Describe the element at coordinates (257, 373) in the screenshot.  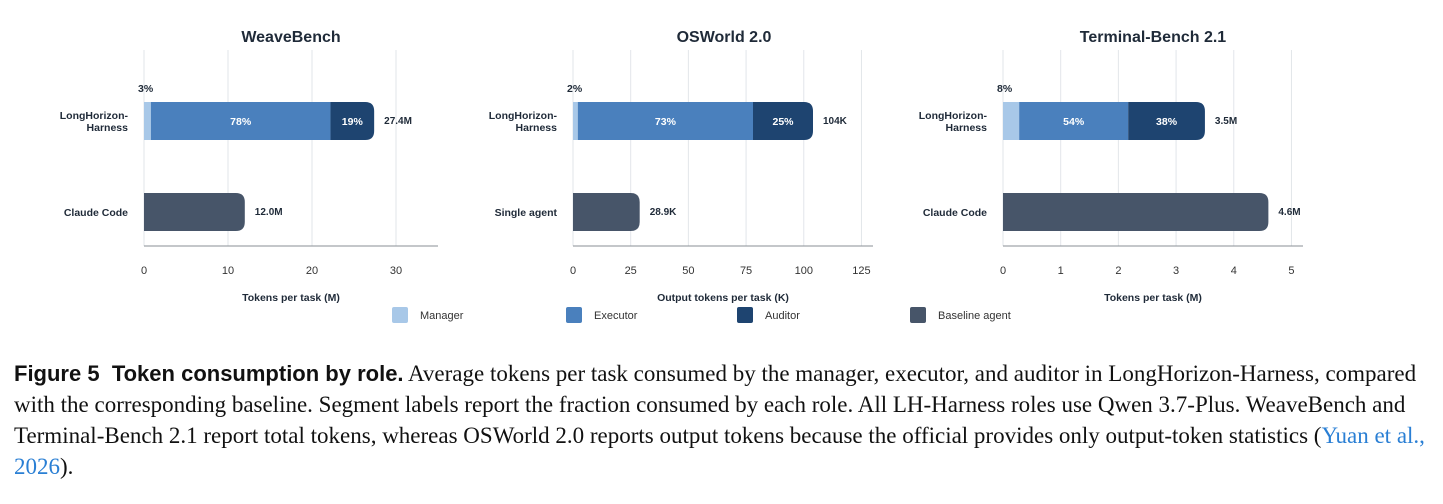
I see `caption-title: Token consumption by role.` at that location.